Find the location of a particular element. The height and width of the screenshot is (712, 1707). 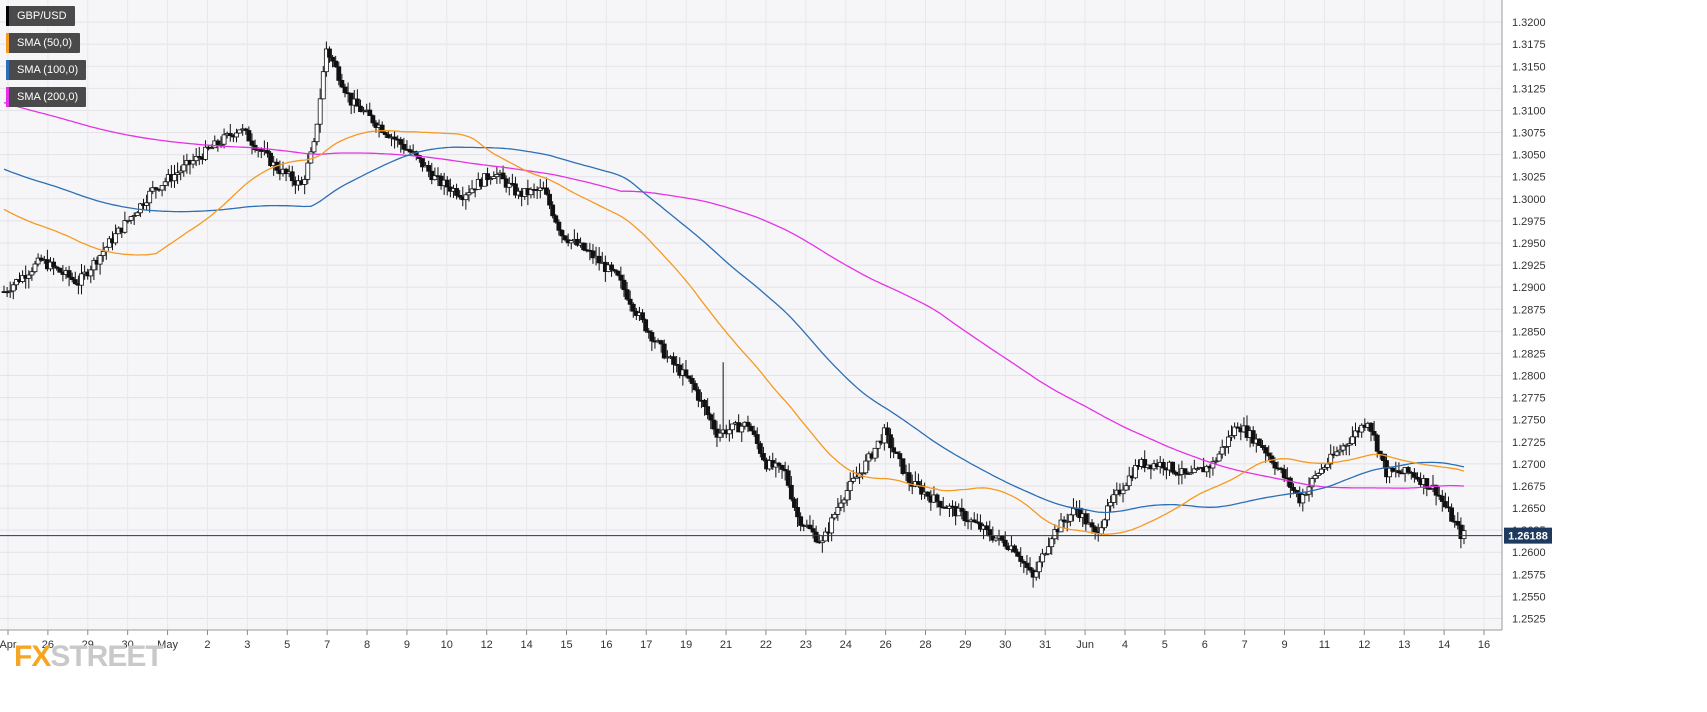

x-tick-label: 29 is located at coordinates (965, 645).